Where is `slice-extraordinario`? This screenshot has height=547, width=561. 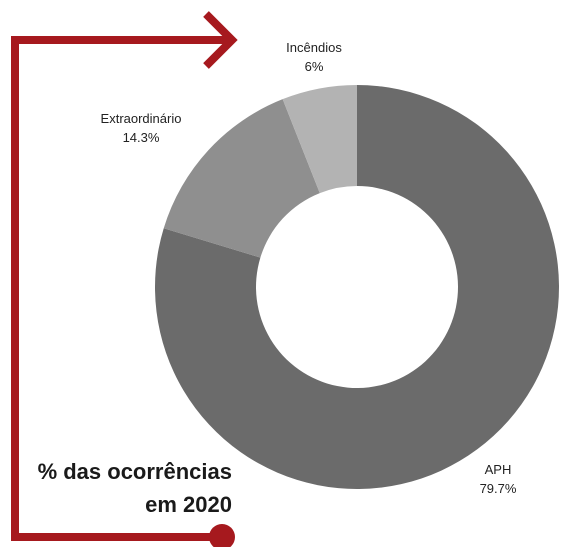 slice-extraordinario is located at coordinates (241, 178).